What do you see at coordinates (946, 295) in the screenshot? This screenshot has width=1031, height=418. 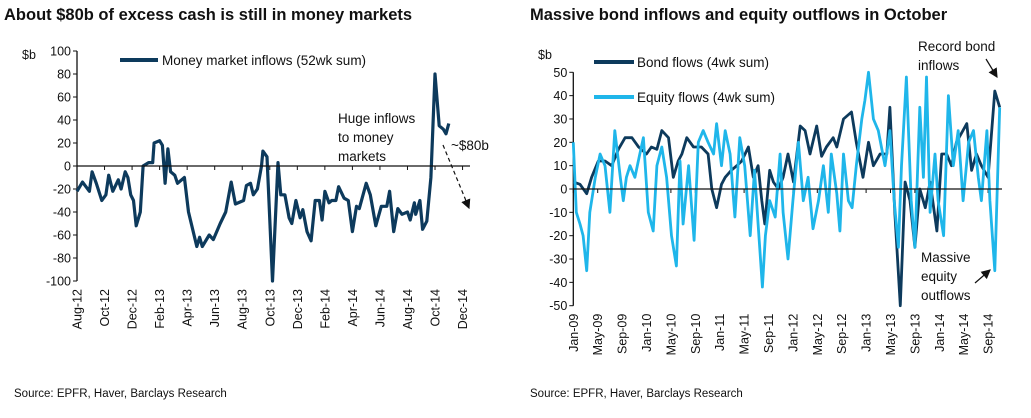 I see `annotation: outflows` at bounding box center [946, 295].